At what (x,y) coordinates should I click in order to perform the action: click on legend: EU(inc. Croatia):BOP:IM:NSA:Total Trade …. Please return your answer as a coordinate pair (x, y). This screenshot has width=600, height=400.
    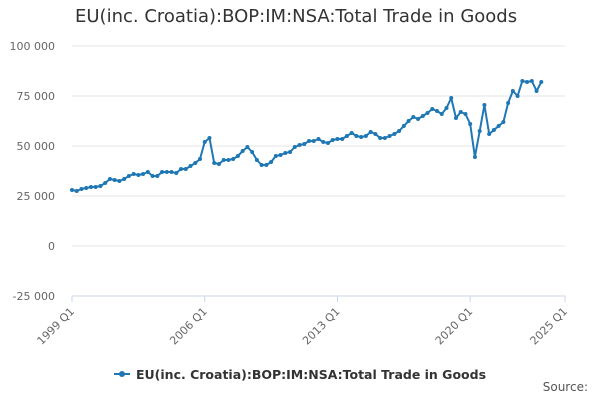
    Looking at the image, I should click on (300, 372).